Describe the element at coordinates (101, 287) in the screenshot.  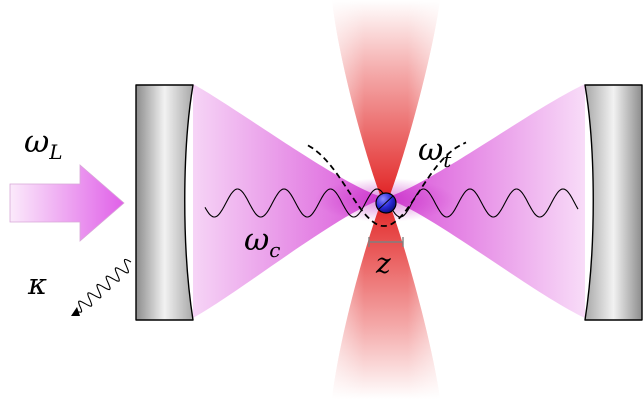
I see `decay-arrow` at that location.